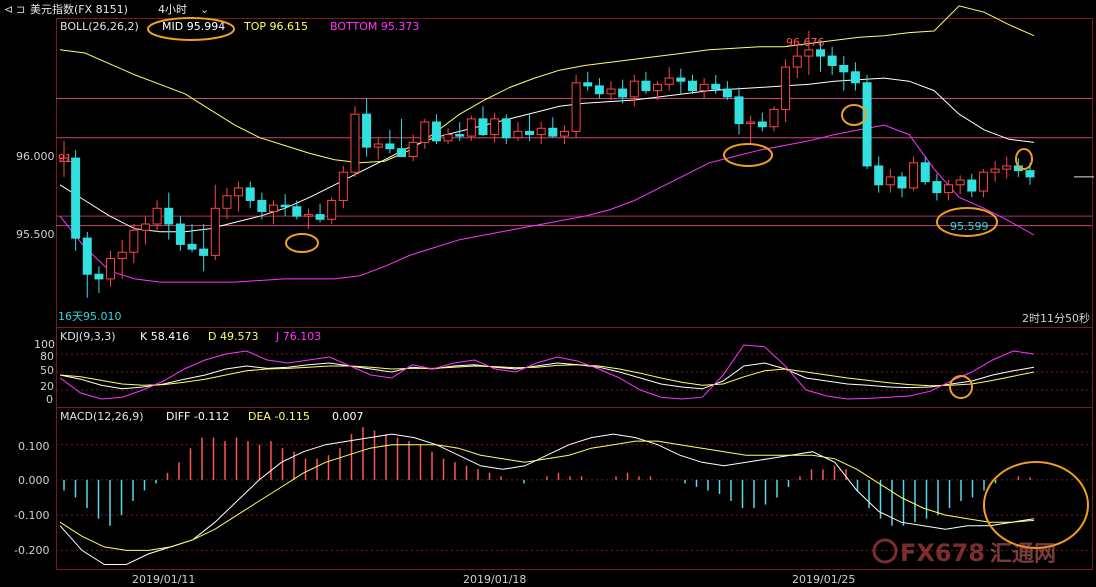  I want to click on kdj-line-d, so click(547, 375).